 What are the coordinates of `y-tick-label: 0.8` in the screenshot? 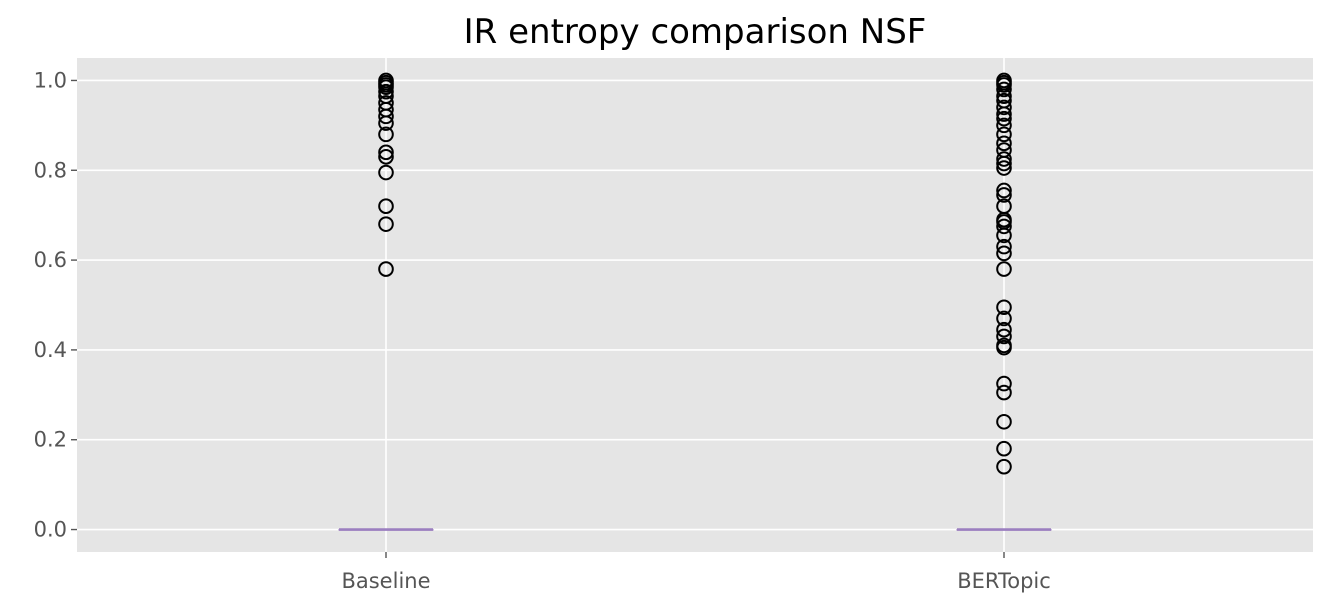 It's located at (50, 170).